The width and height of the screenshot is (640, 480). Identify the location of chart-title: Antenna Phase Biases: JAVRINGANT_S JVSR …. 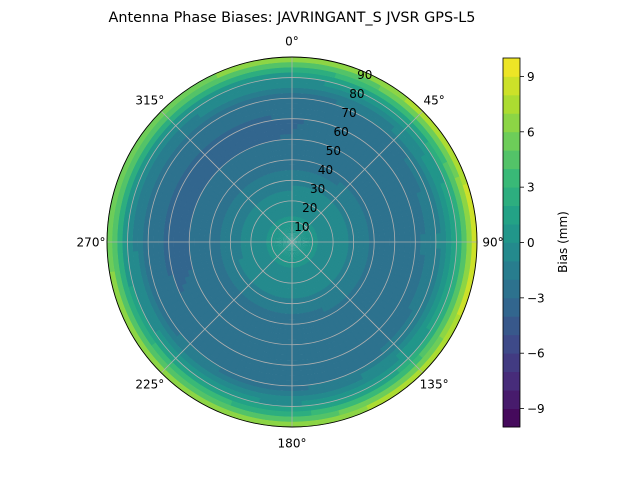
(292, 18).